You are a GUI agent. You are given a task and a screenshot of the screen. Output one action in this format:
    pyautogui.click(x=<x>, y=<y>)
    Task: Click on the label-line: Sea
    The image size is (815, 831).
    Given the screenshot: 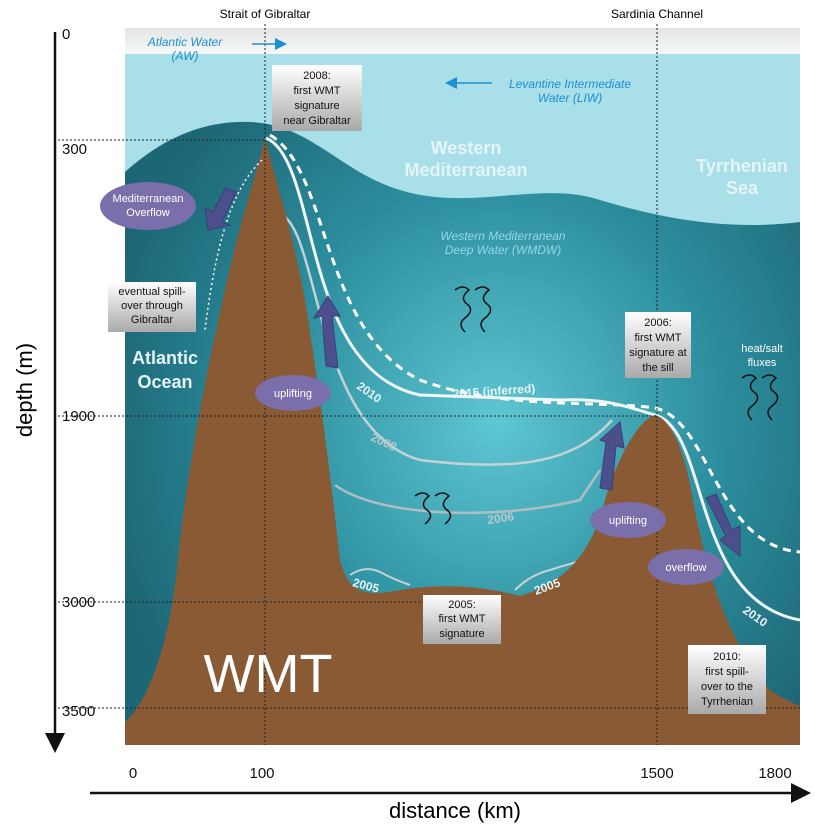 What is the action you would take?
    pyautogui.click(x=742, y=188)
    